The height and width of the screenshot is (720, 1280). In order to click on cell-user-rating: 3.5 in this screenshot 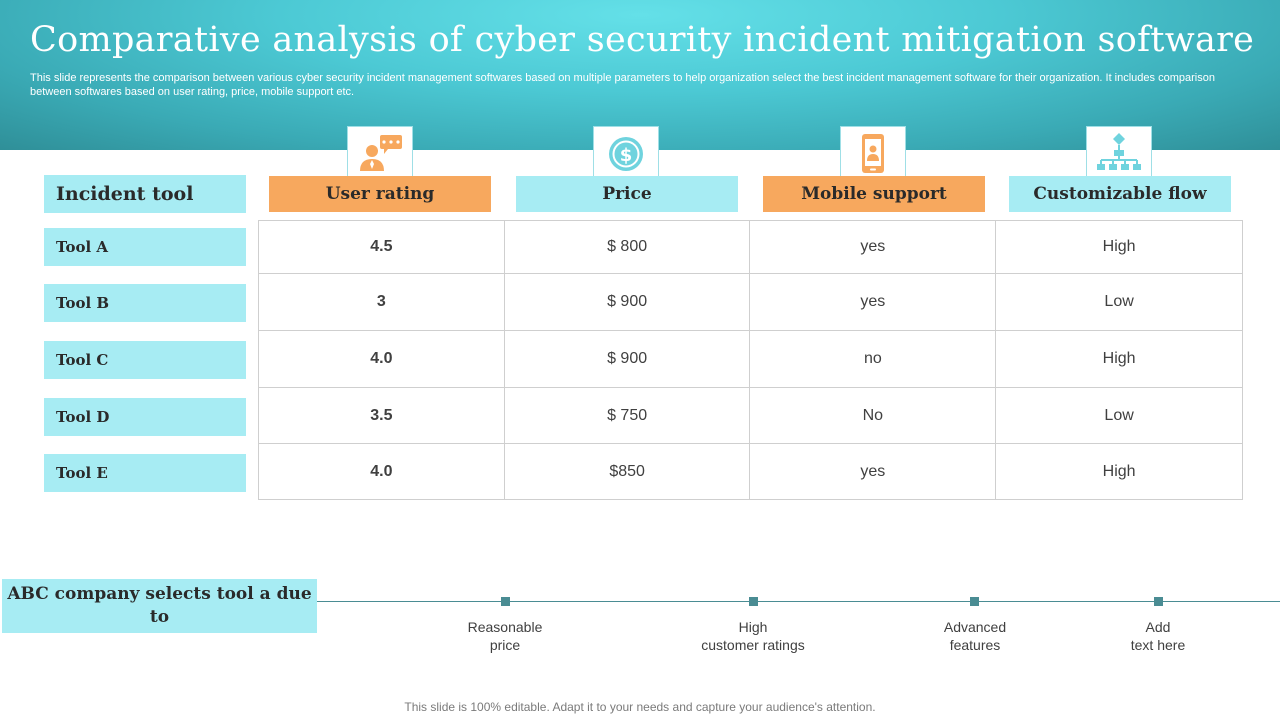, I will do `click(381, 415)`.